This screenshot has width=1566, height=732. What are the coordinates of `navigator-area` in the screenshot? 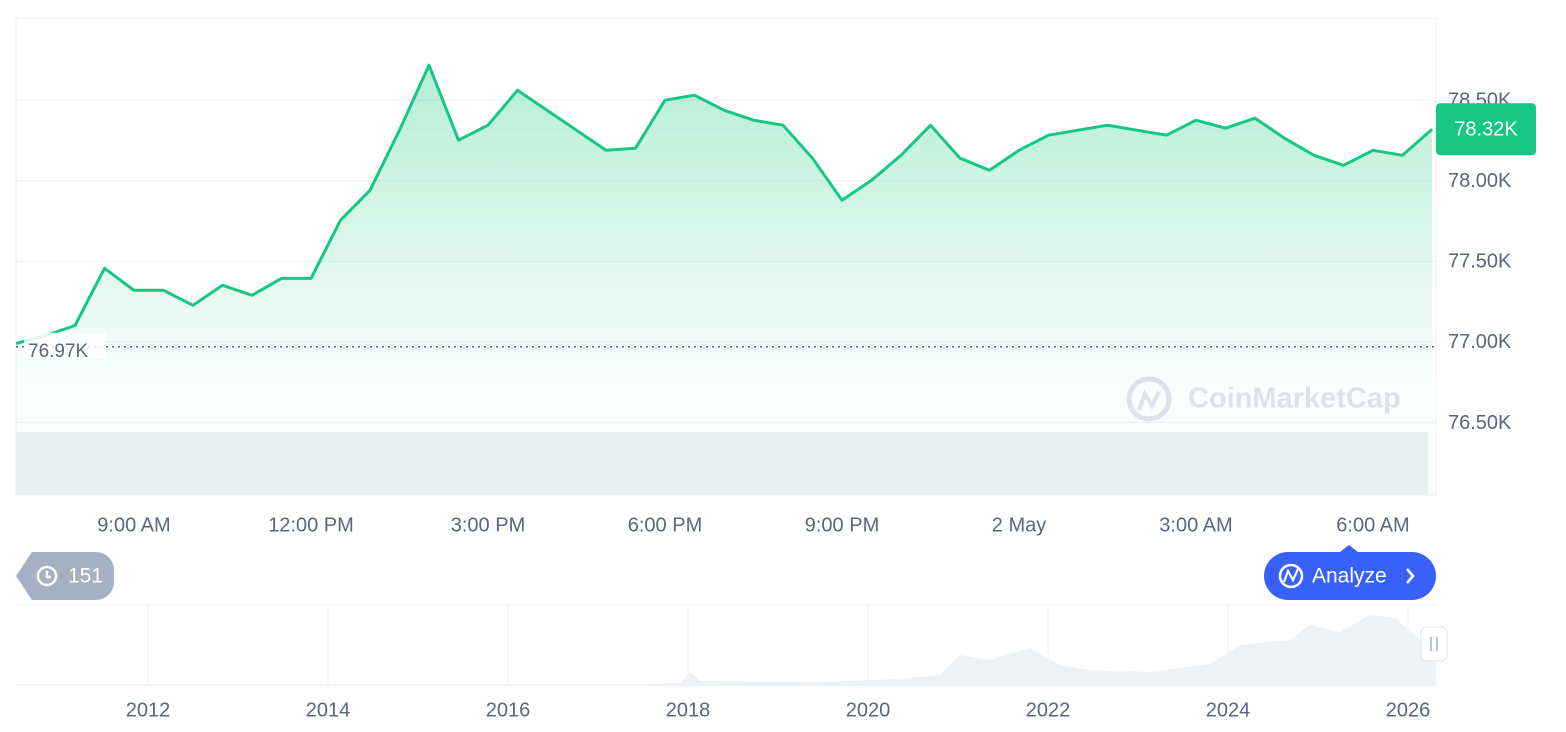 It's located at (1018, 650).